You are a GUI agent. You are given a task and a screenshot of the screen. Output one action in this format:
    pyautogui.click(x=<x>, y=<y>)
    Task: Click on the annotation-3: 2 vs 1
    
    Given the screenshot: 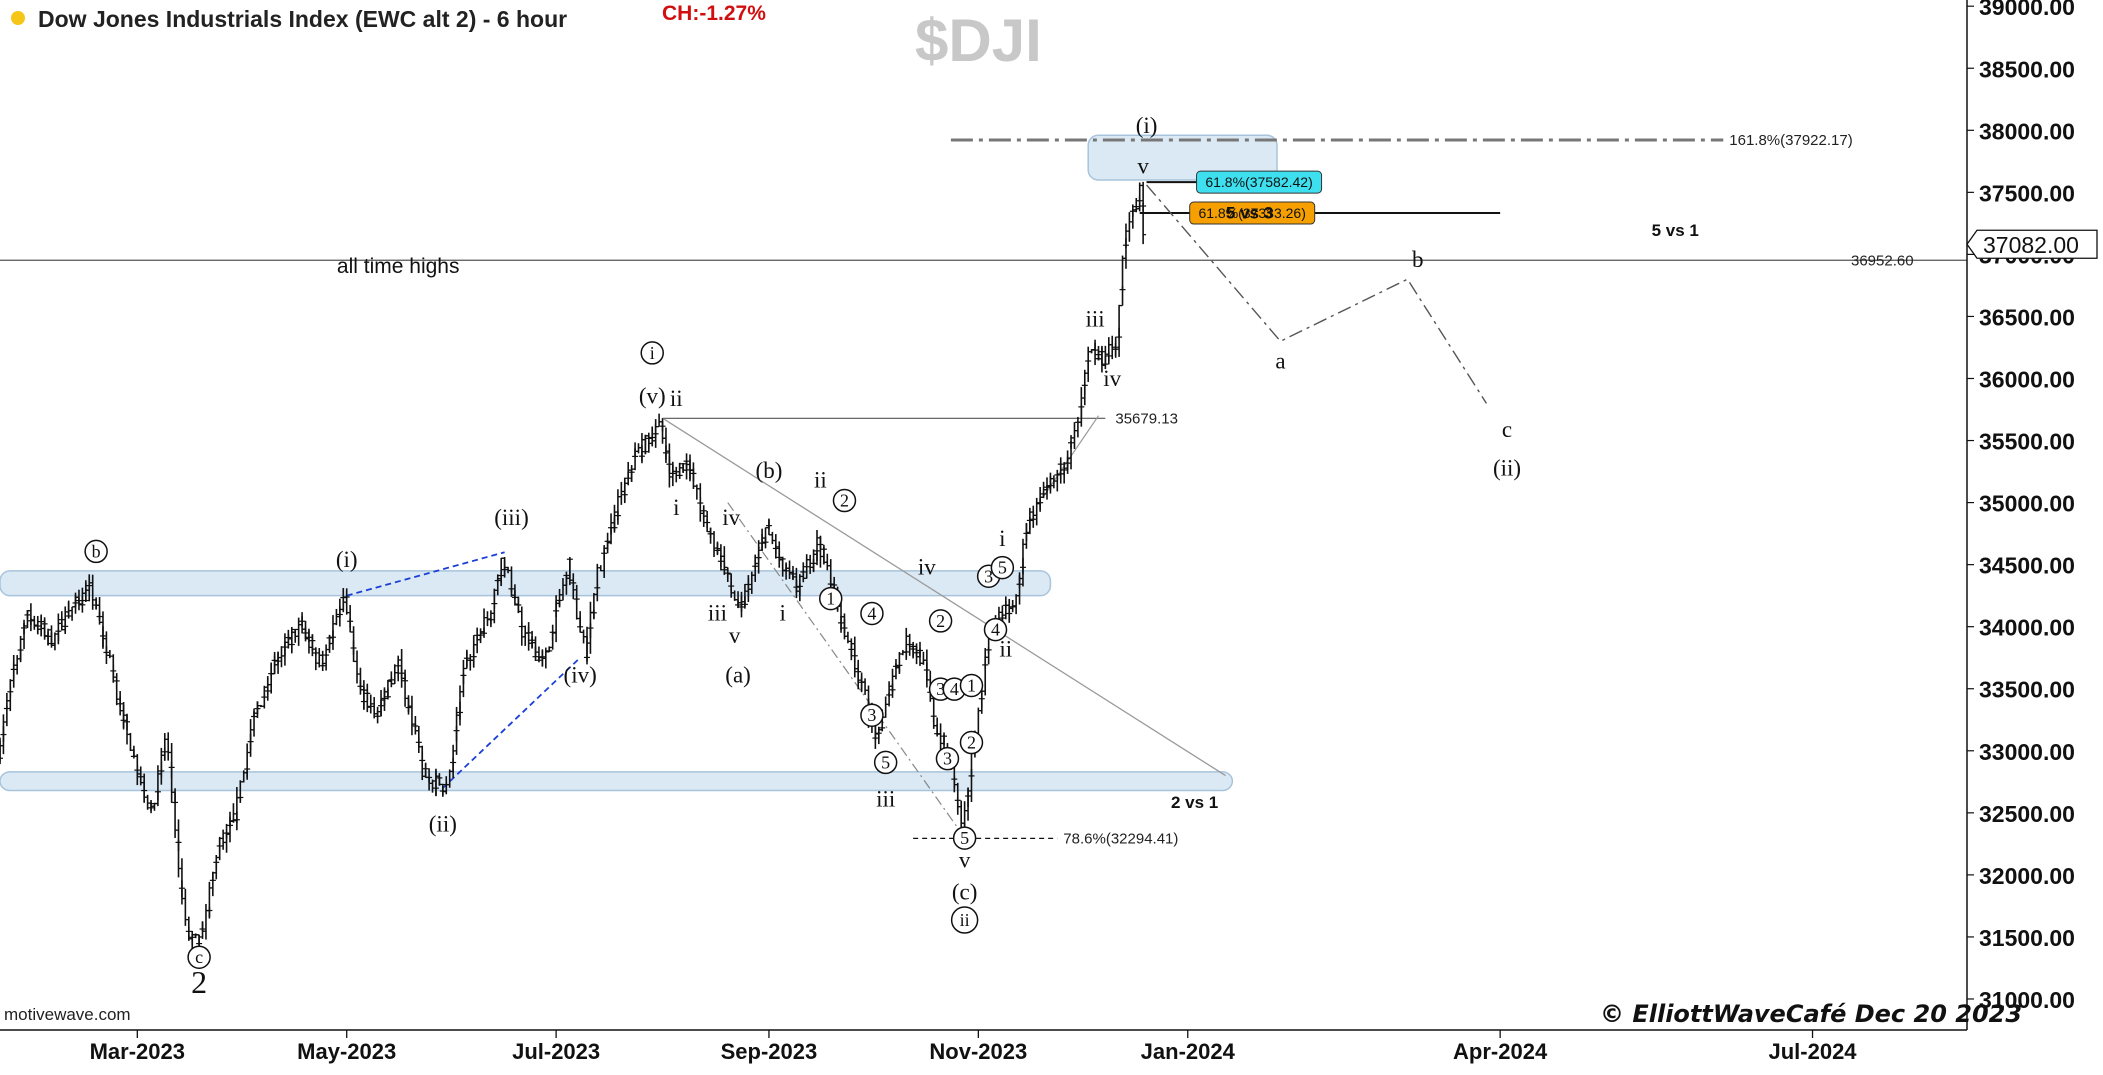 What is the action you would take?
    pyautogui.click(x=1194, y=802)
    